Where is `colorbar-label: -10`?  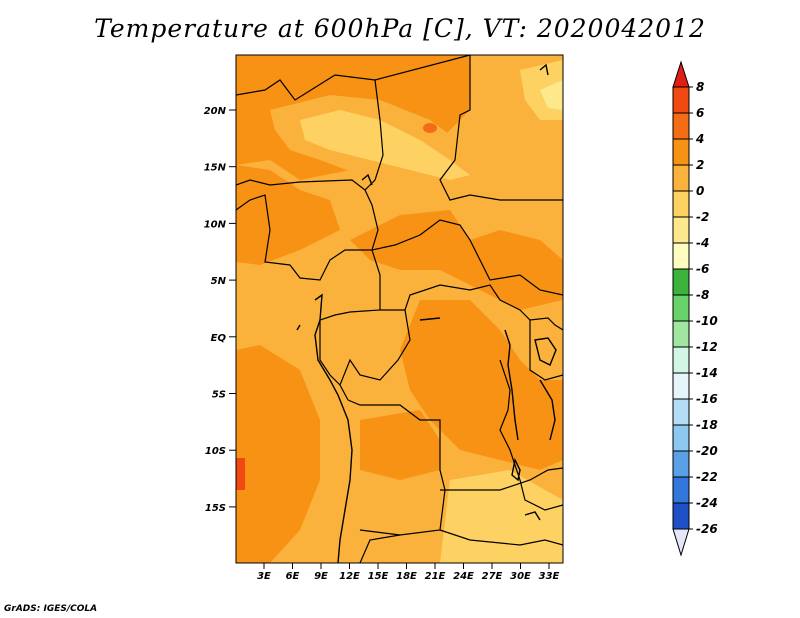
colorbar-label: -10 is located at coordinates (707, 321).